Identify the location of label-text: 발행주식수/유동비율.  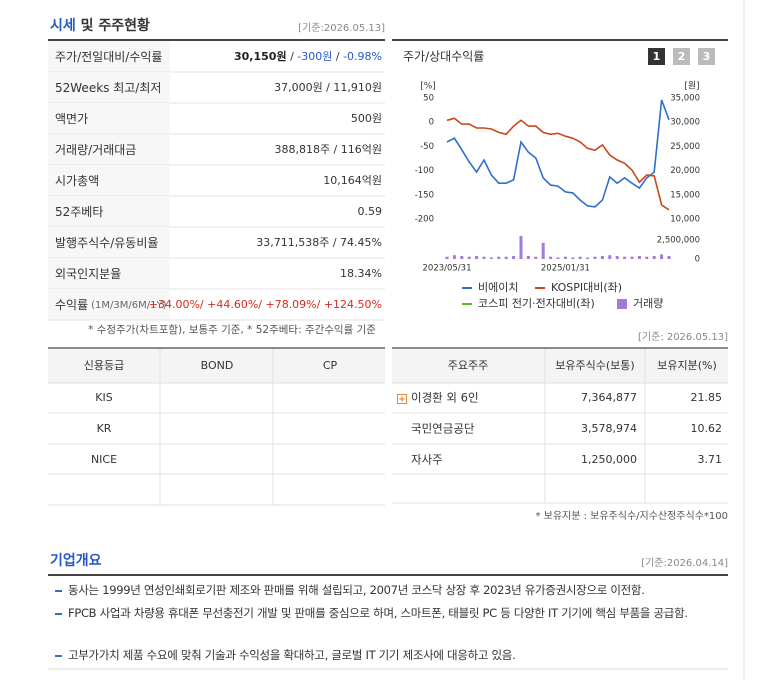
(106, 242).